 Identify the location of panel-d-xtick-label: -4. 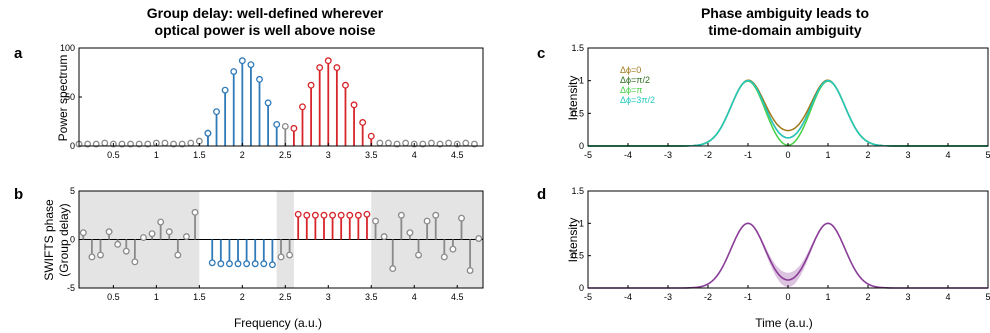
(628, 297).